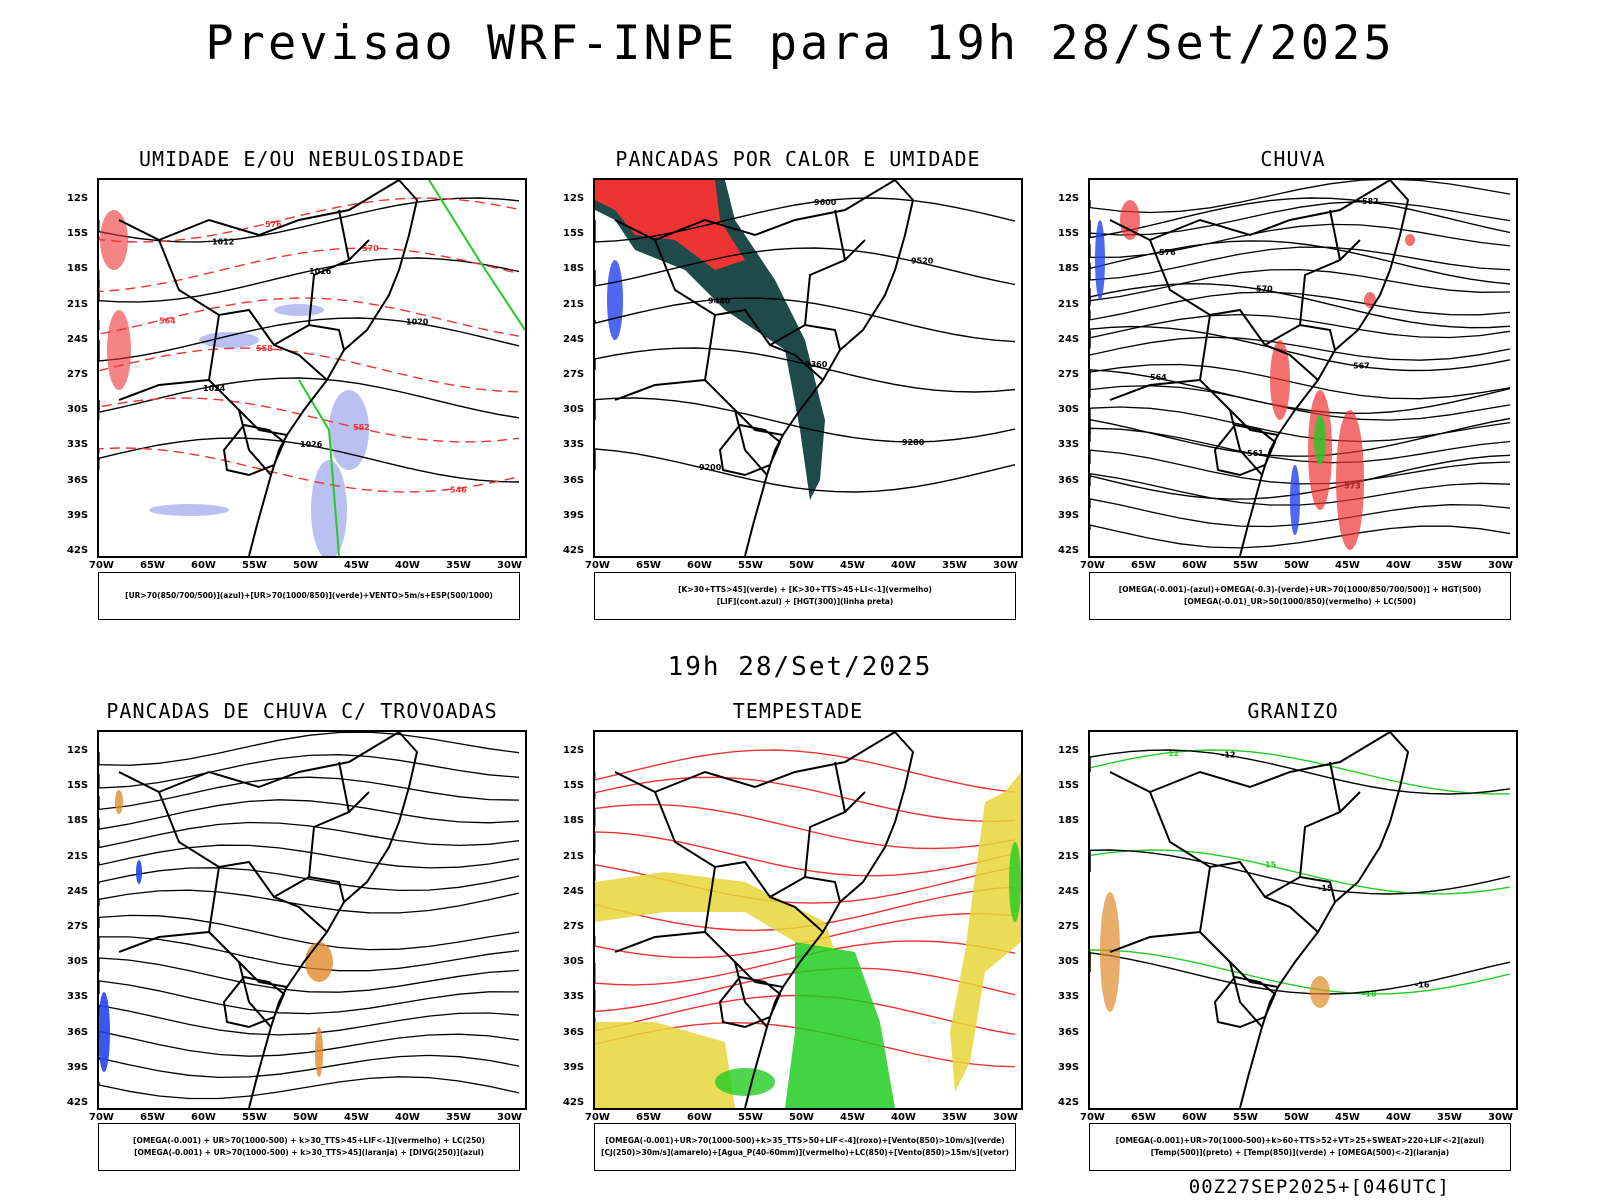  I want to click on jet-area, so click(985, 932).